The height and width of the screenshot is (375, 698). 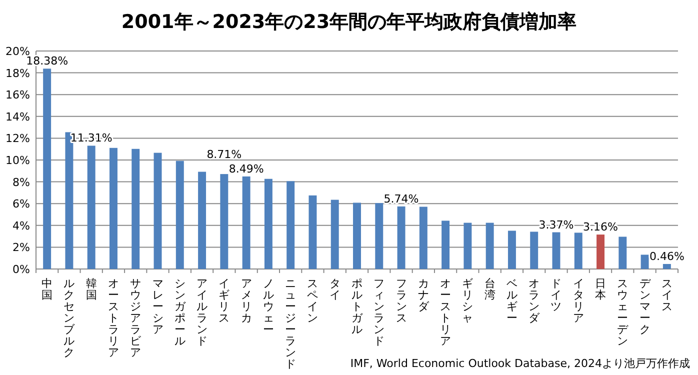 What do you see at coordinates (401, 199) in the screenshot?
I see `data-label: 5.74%` at bounding box center [401, 199].